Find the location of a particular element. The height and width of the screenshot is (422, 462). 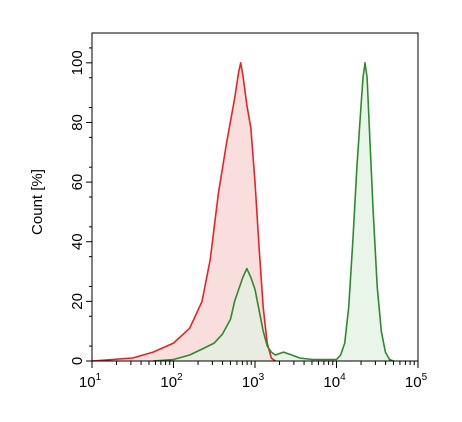

y-tick-label: 20 is located at coordinates (77, 301).